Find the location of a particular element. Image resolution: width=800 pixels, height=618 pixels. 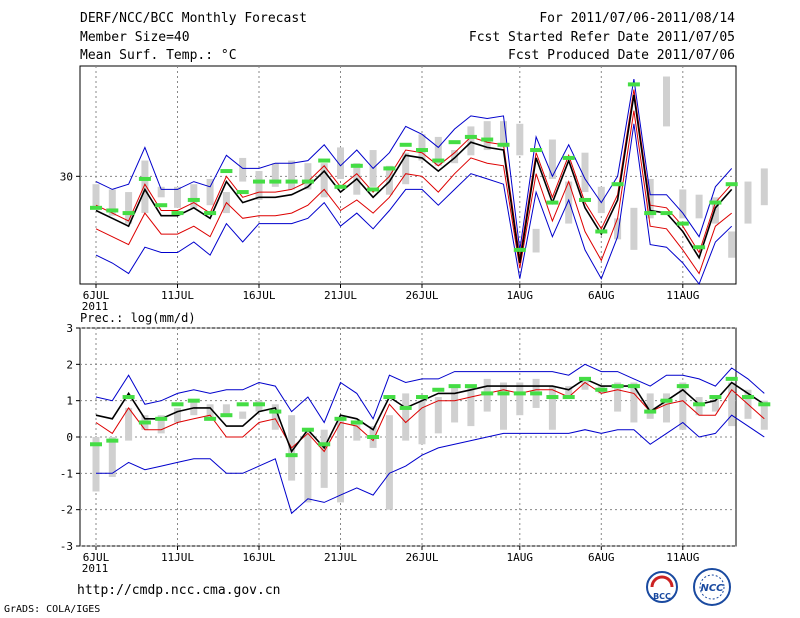

prec-xtick-label: 1AUG is located at coordinates (520, 557).